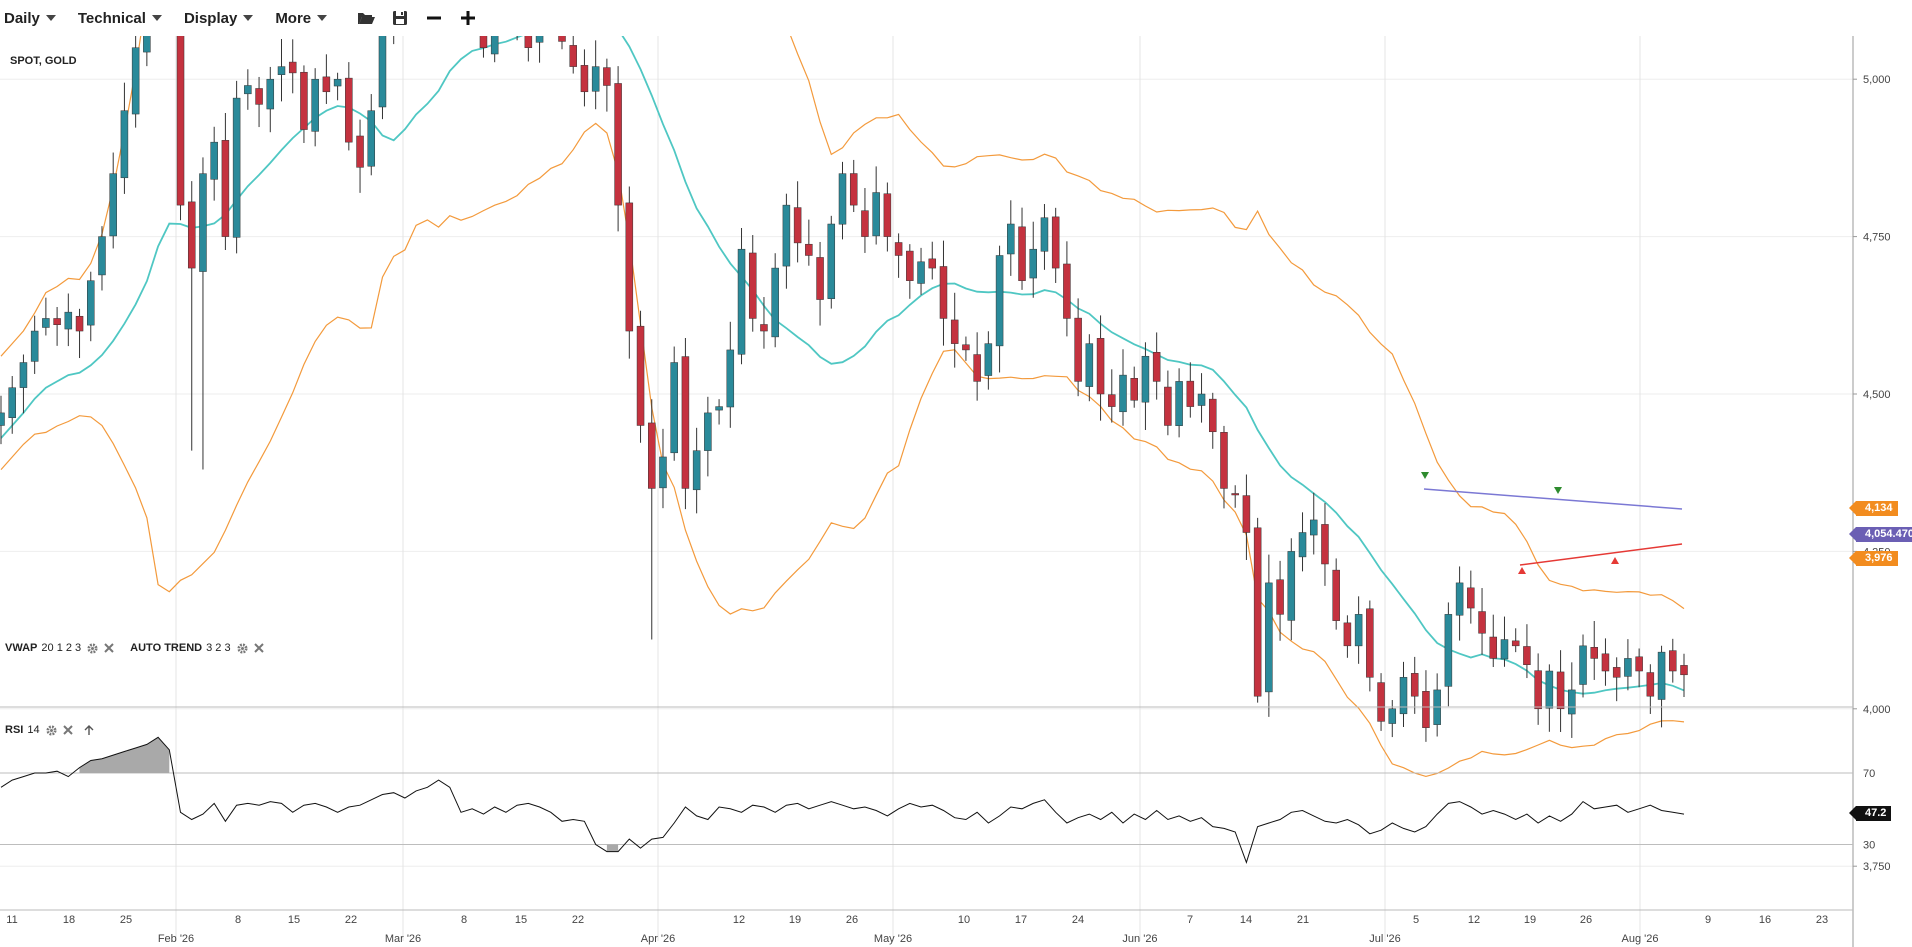 Image resolution: width=1912 pixels, height=947 pixels. Describe the element at coordinates (1021, 920) in the screenshot. I see `day-tick-label: 17` at that location.